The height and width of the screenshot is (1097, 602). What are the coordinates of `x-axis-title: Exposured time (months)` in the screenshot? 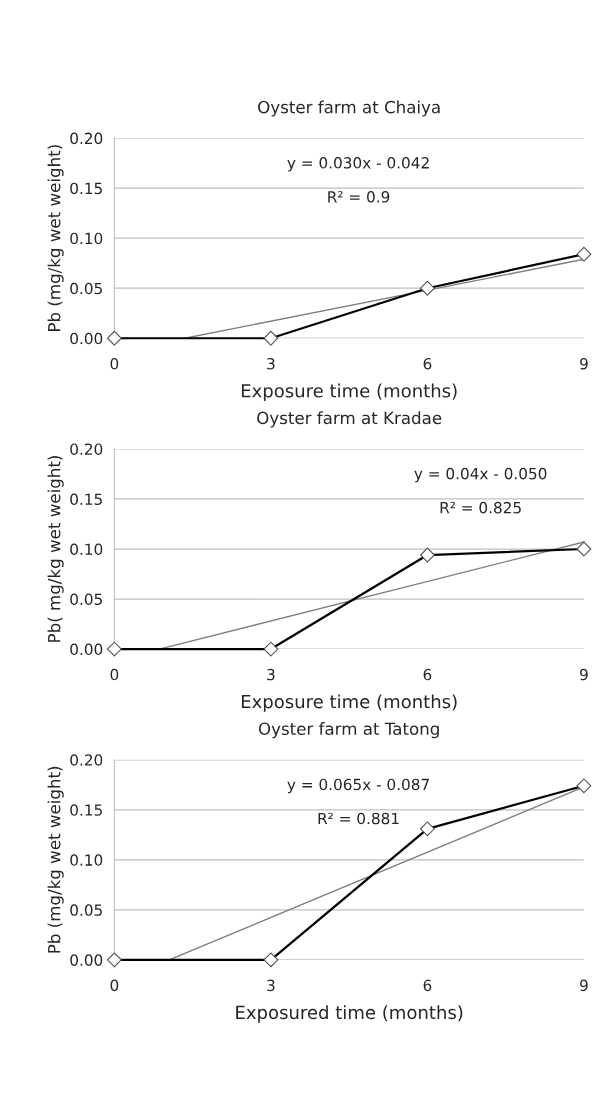 It's located at (349, 1014).